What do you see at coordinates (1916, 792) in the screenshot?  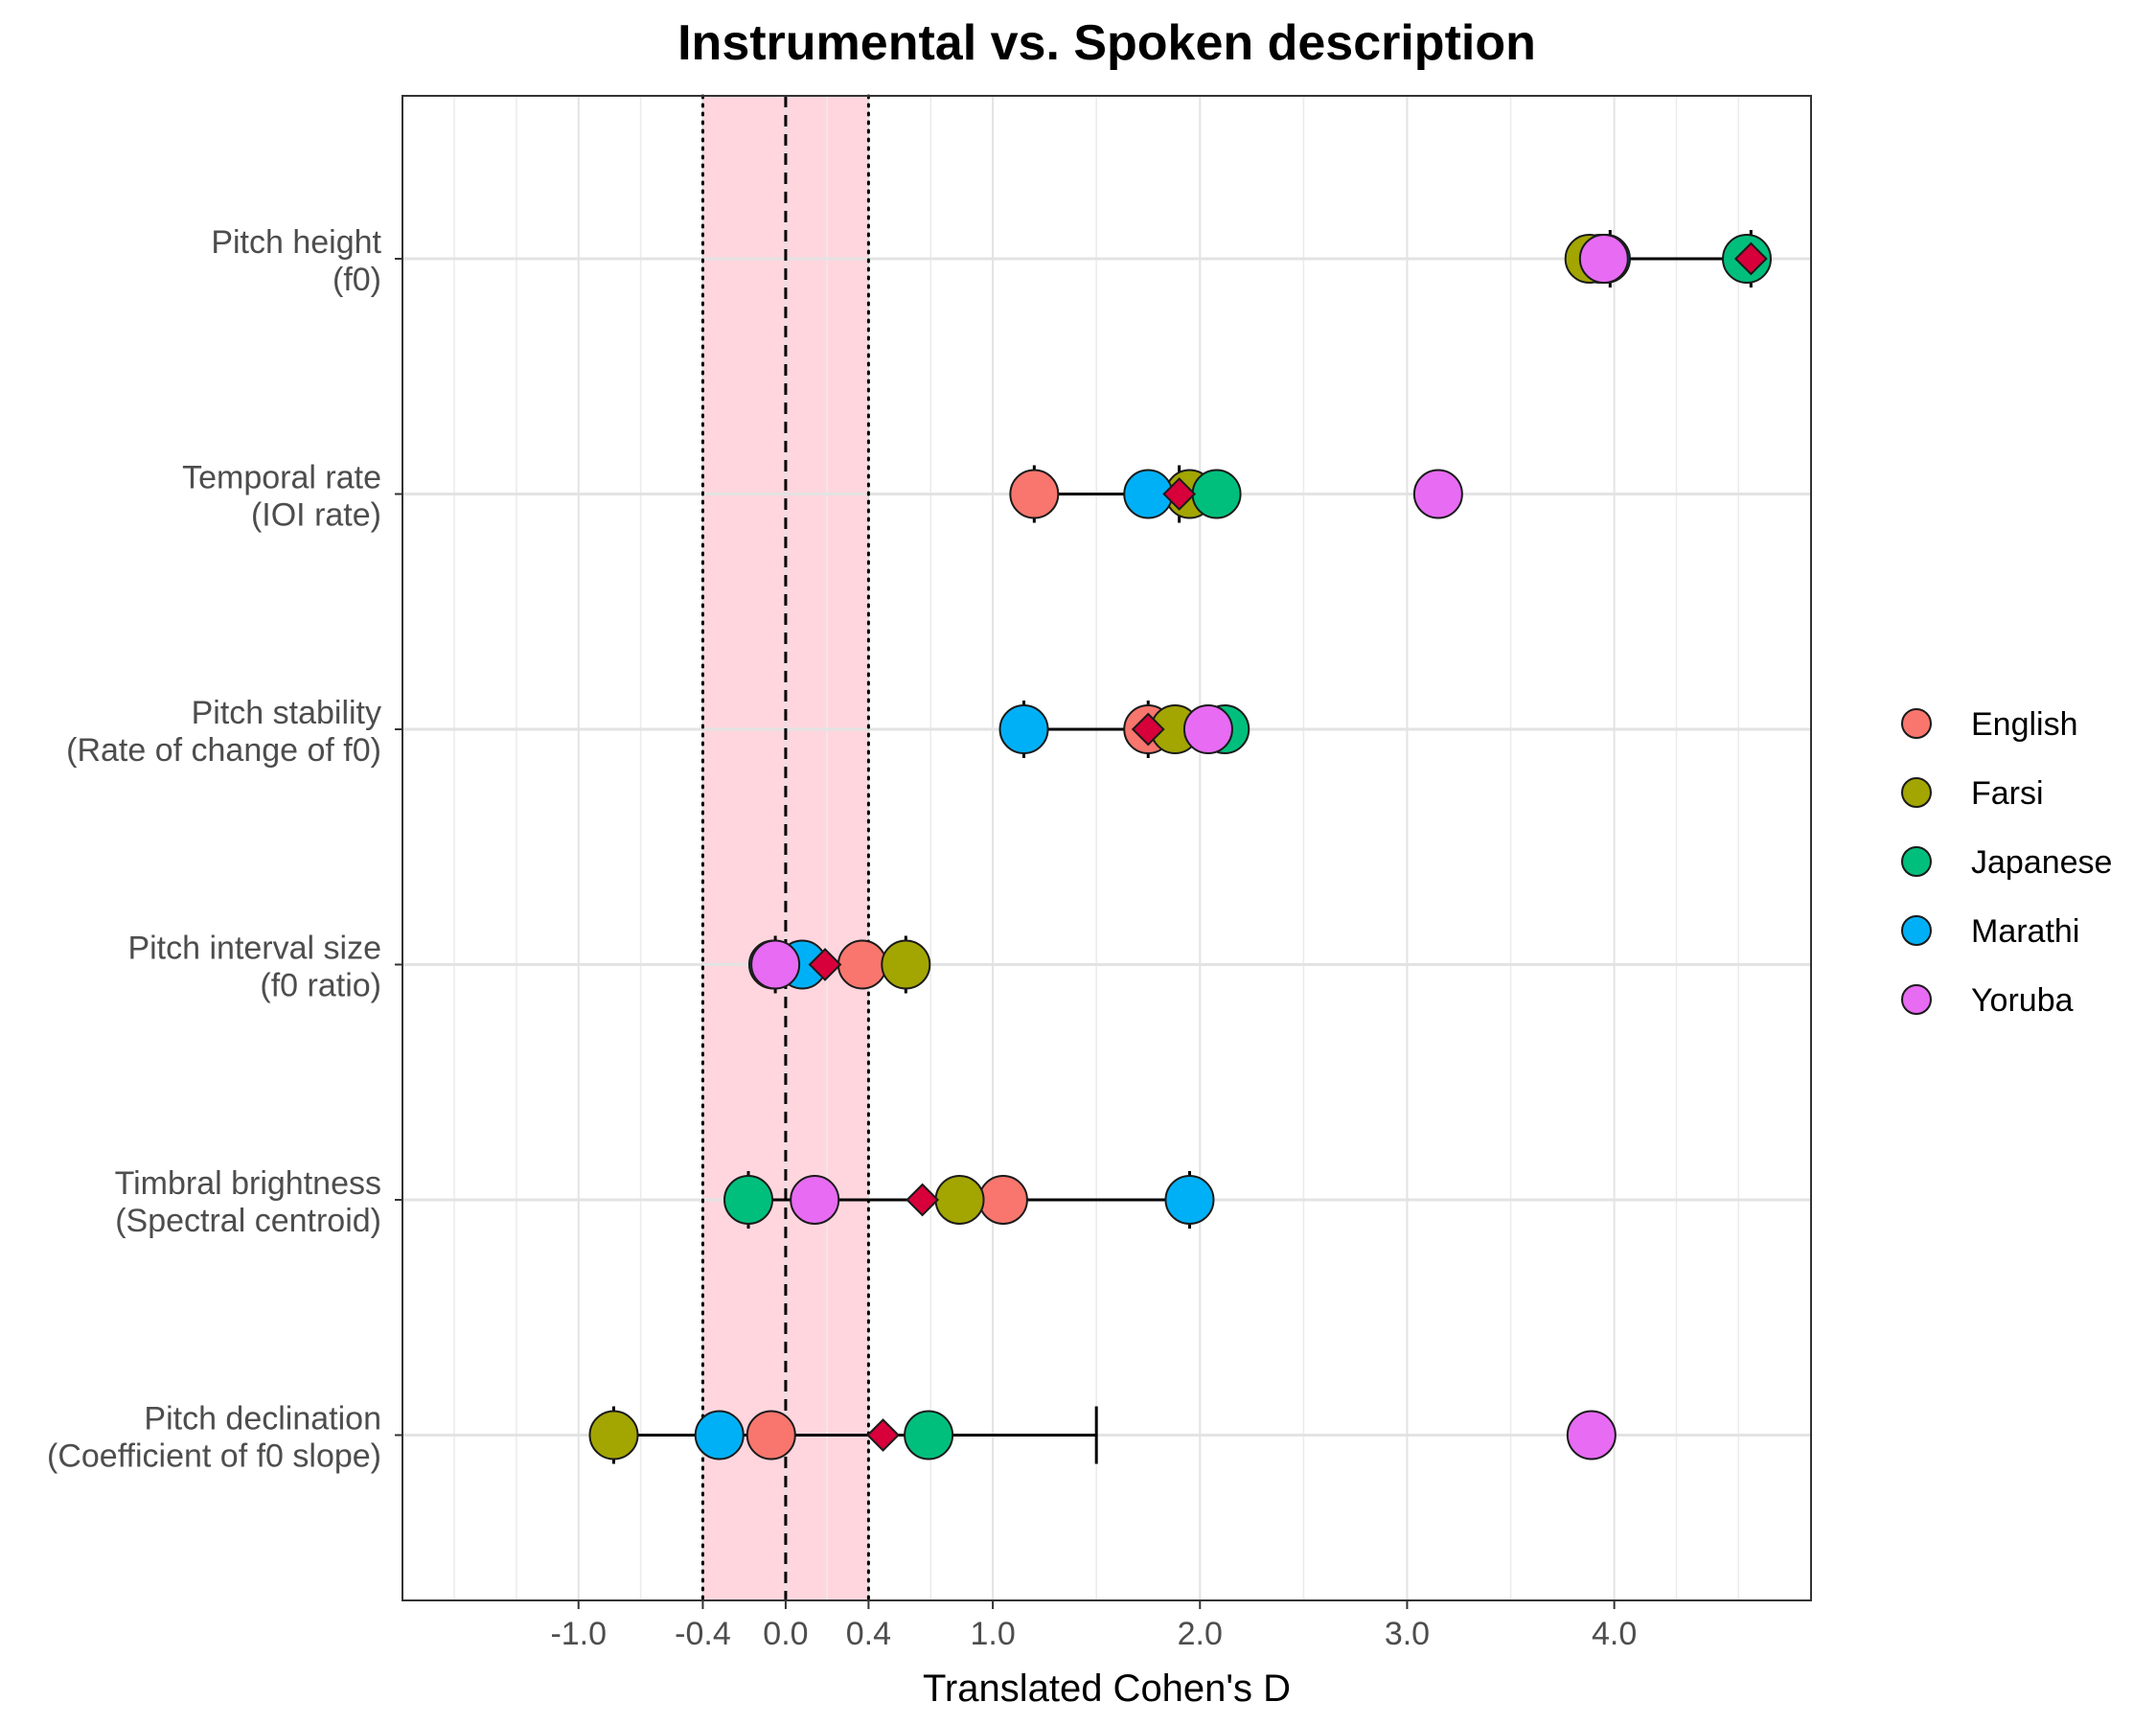 I see `legend-key-farsi` at bounding box center [1916, 792].